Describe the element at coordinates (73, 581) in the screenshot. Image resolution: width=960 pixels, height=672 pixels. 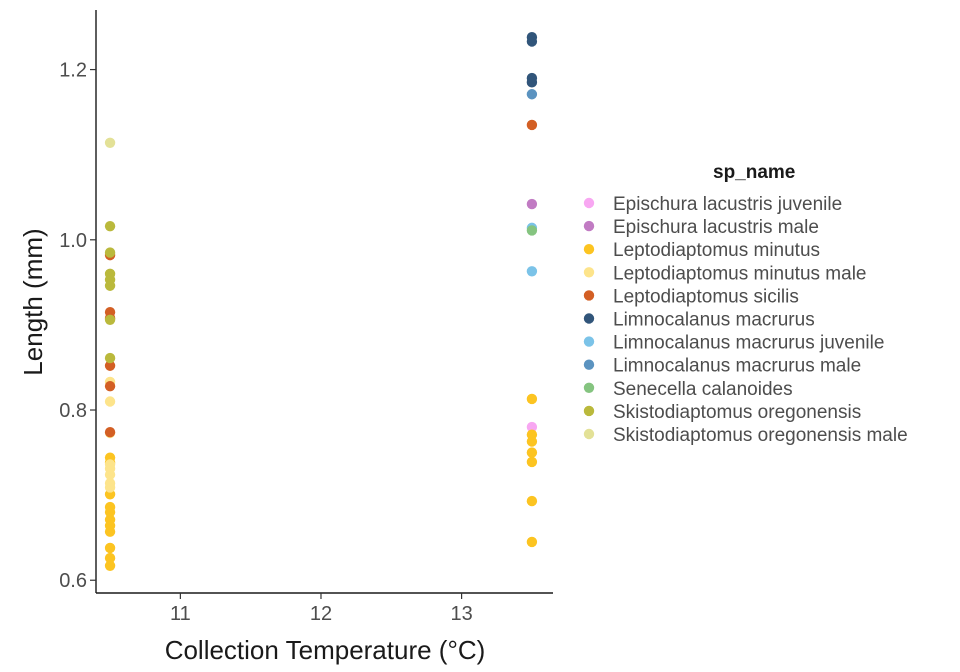
I see `y-tick-label: 0.6` at that location.